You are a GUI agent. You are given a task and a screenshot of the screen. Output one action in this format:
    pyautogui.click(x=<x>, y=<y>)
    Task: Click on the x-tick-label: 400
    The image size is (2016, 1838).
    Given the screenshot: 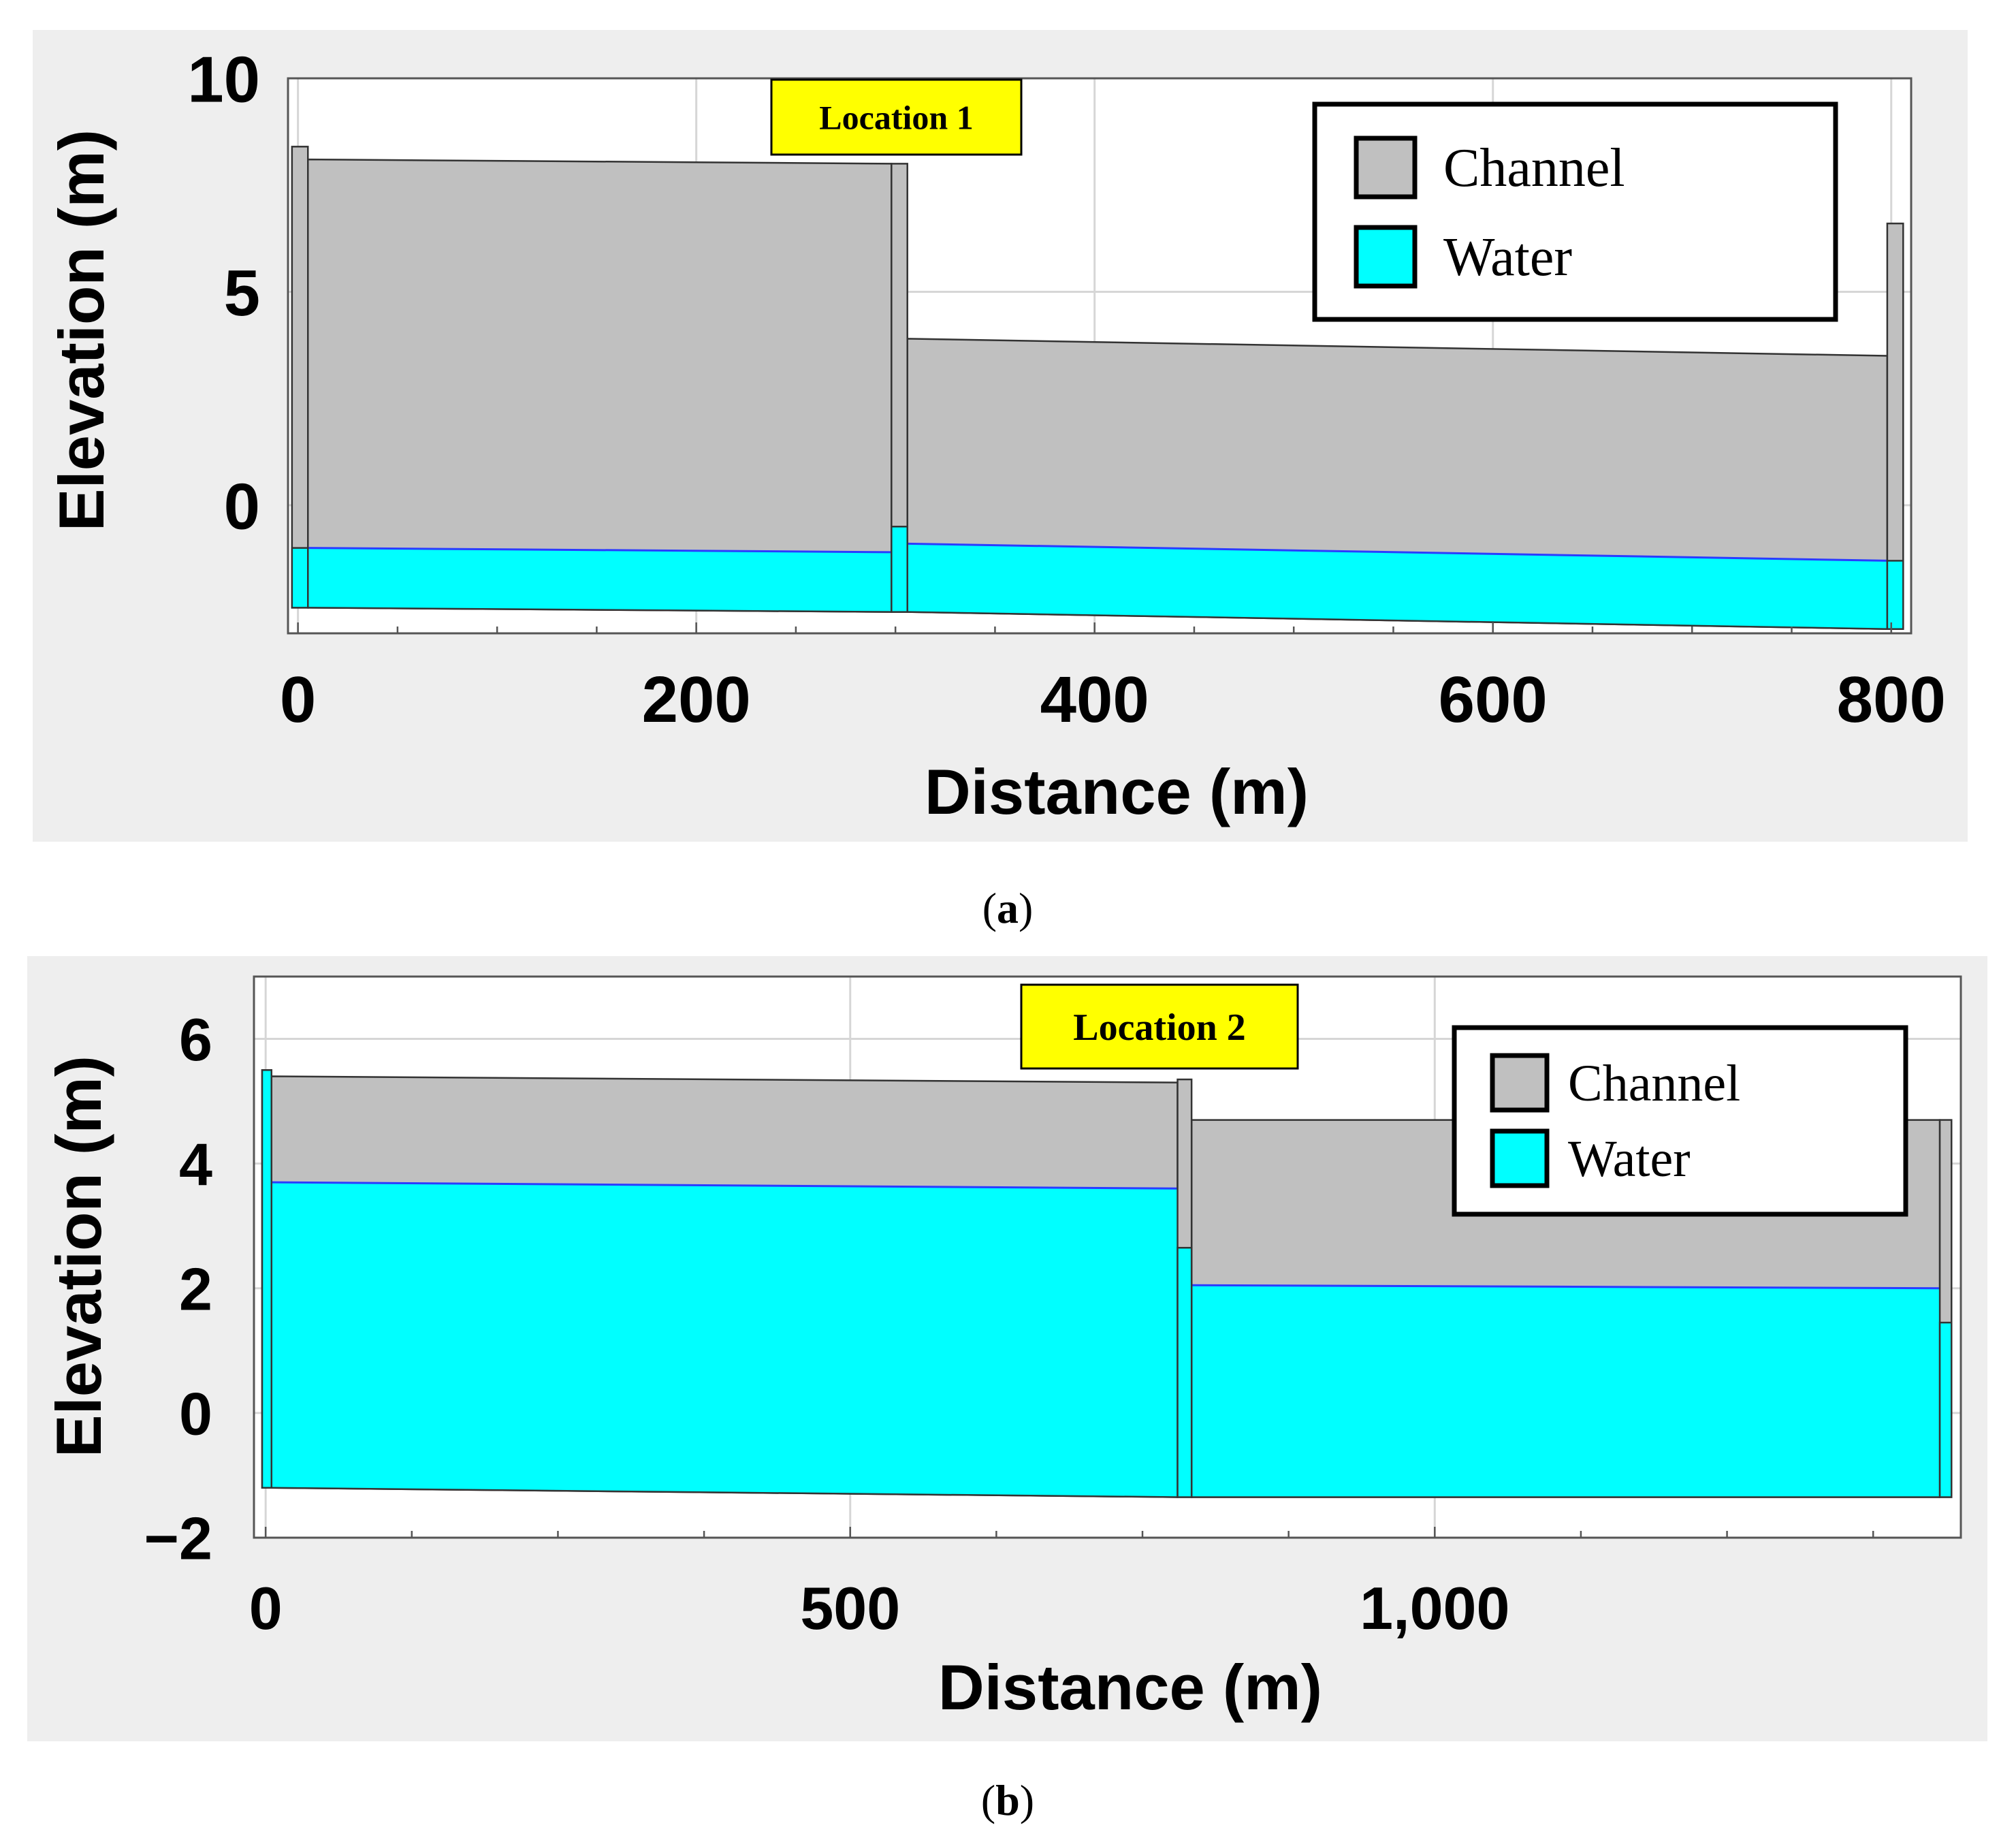 What is the action you would take?
    pyautogui.click(x=1094, y=699)
    